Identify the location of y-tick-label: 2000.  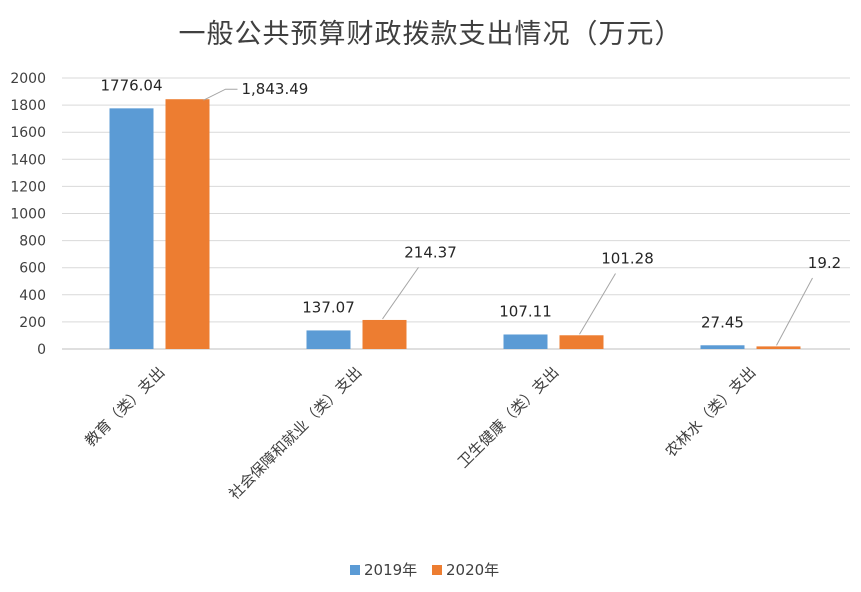
(28, 79).